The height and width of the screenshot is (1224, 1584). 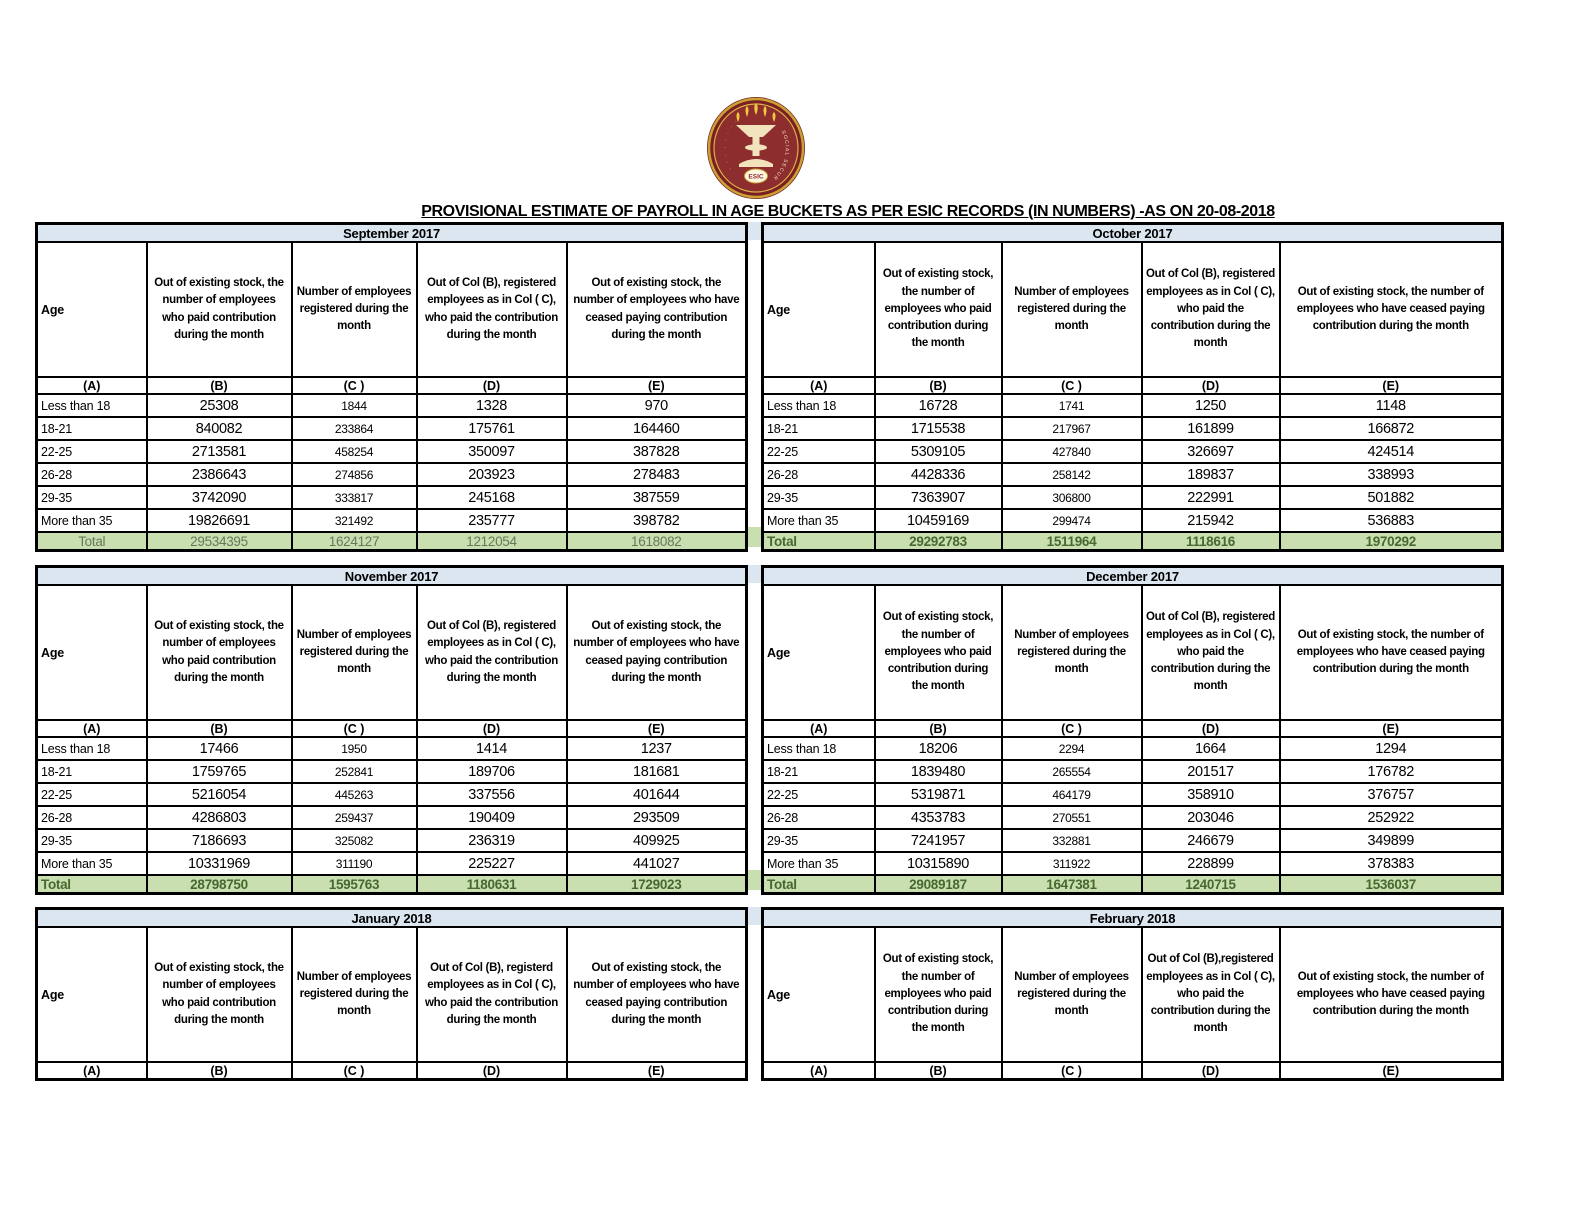 What do you see at coordinates (755, 177) in the screenshot?
I see `logo-esic-text: ESIC` at bounding box center [755, 177].